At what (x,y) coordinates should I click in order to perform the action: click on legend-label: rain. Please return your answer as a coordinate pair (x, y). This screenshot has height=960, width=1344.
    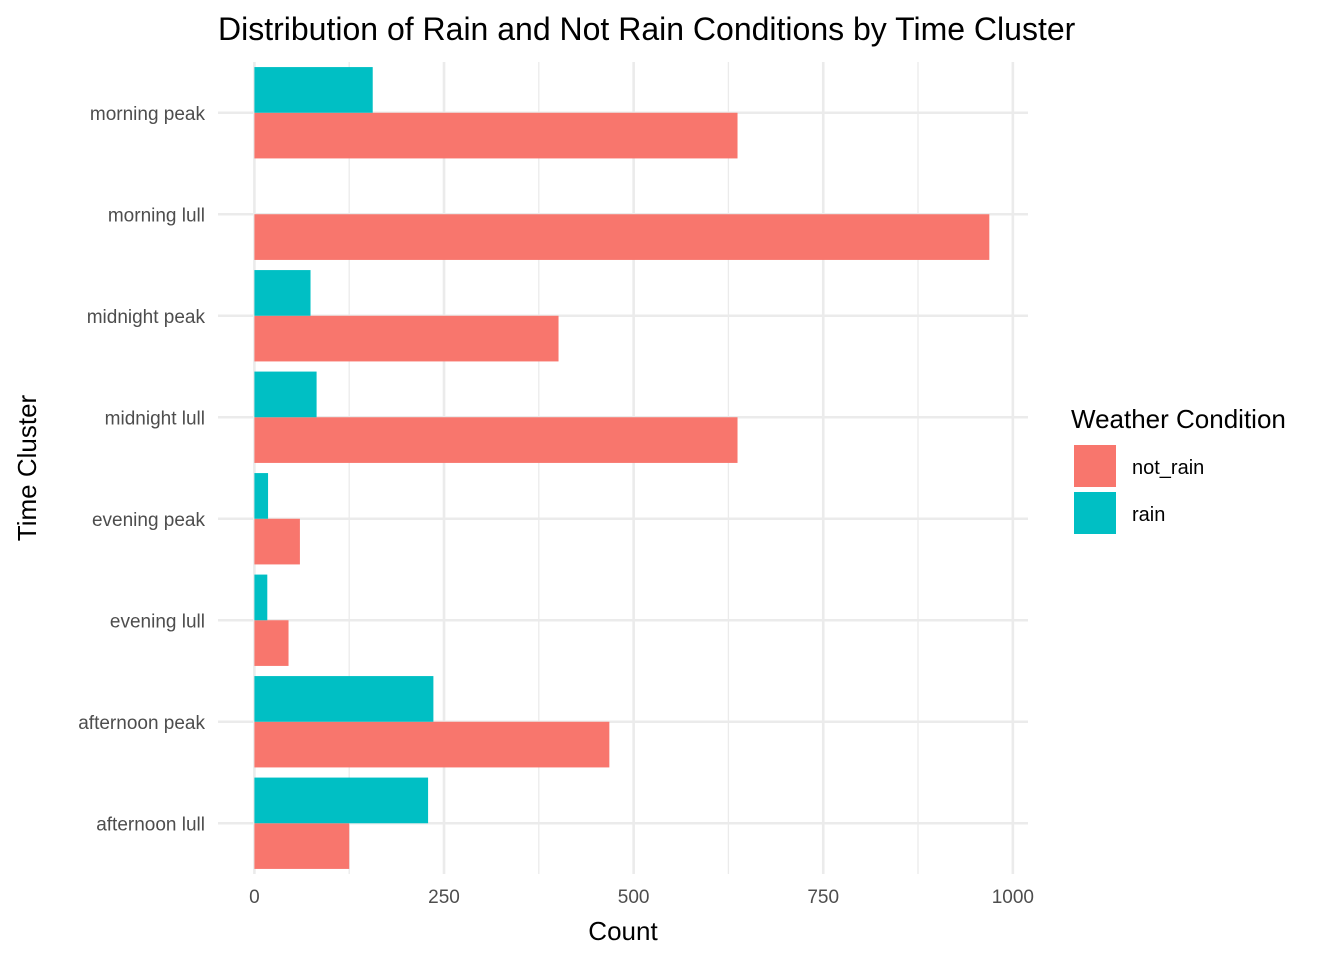
    Looking at the image, I should click on (1148, 515).